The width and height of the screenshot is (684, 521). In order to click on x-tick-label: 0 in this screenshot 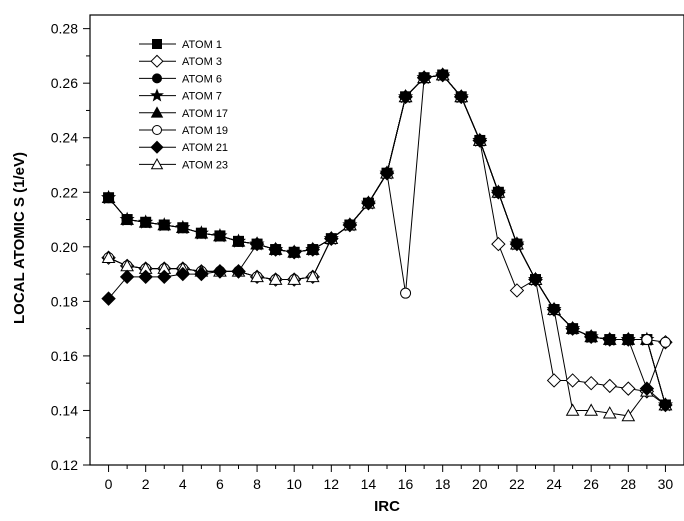, I will do `click(109, 484)`.